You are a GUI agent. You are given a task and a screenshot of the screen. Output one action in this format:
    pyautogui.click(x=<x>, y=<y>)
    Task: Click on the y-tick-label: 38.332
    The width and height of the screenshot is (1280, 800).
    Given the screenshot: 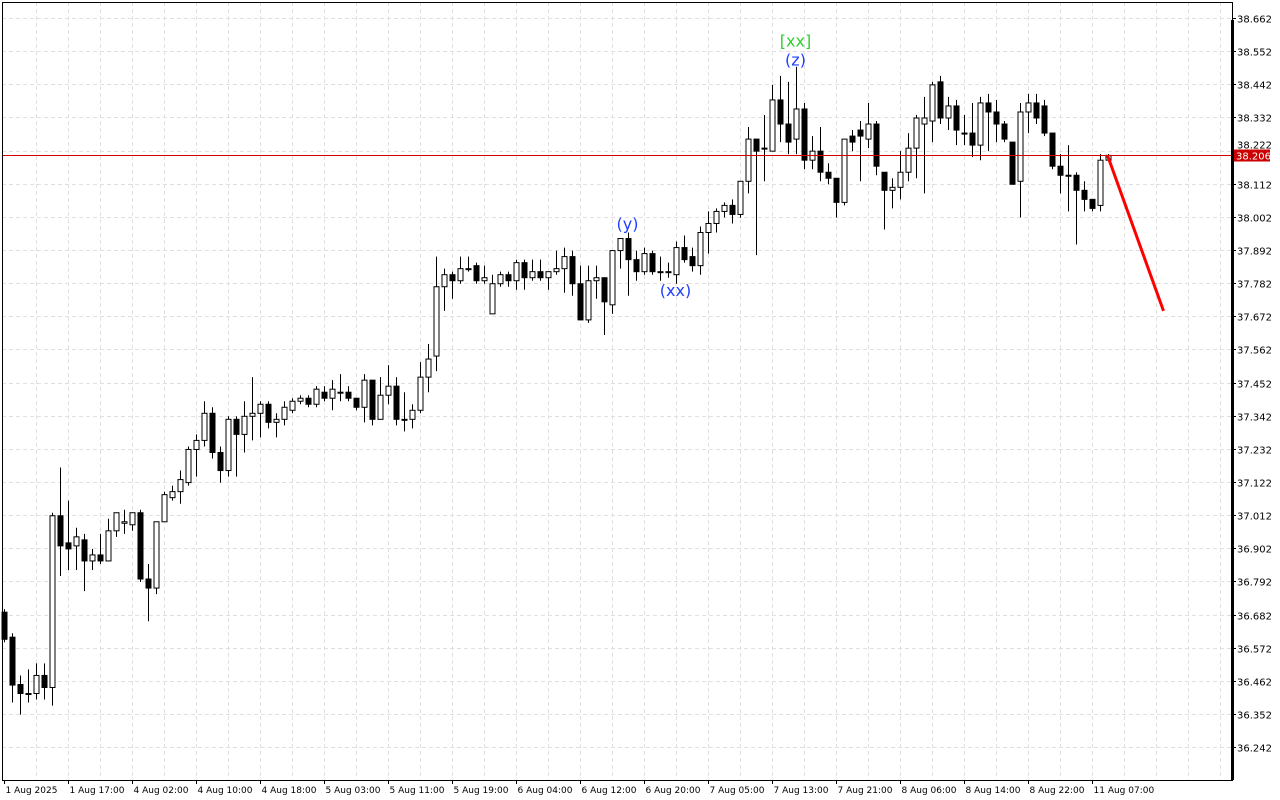 What is the action you would take?
    pyautogui.click(x=1254, y=119)
    